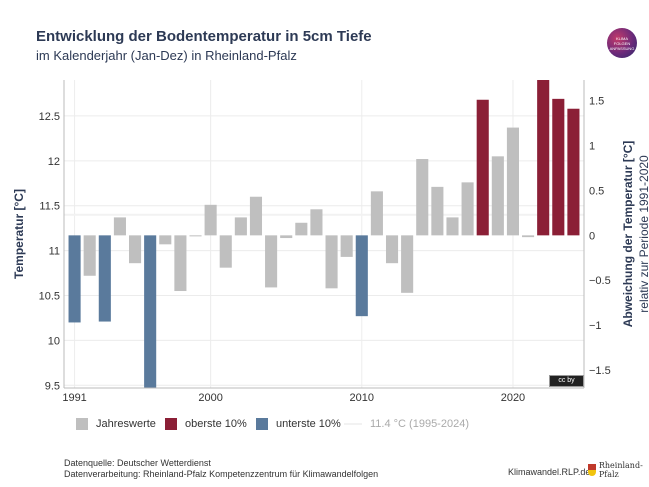  Describe the element at coordinates (549, 472) in the screenshot. I see `footer-website-link: Klimawandel.RLP.de` at that location.